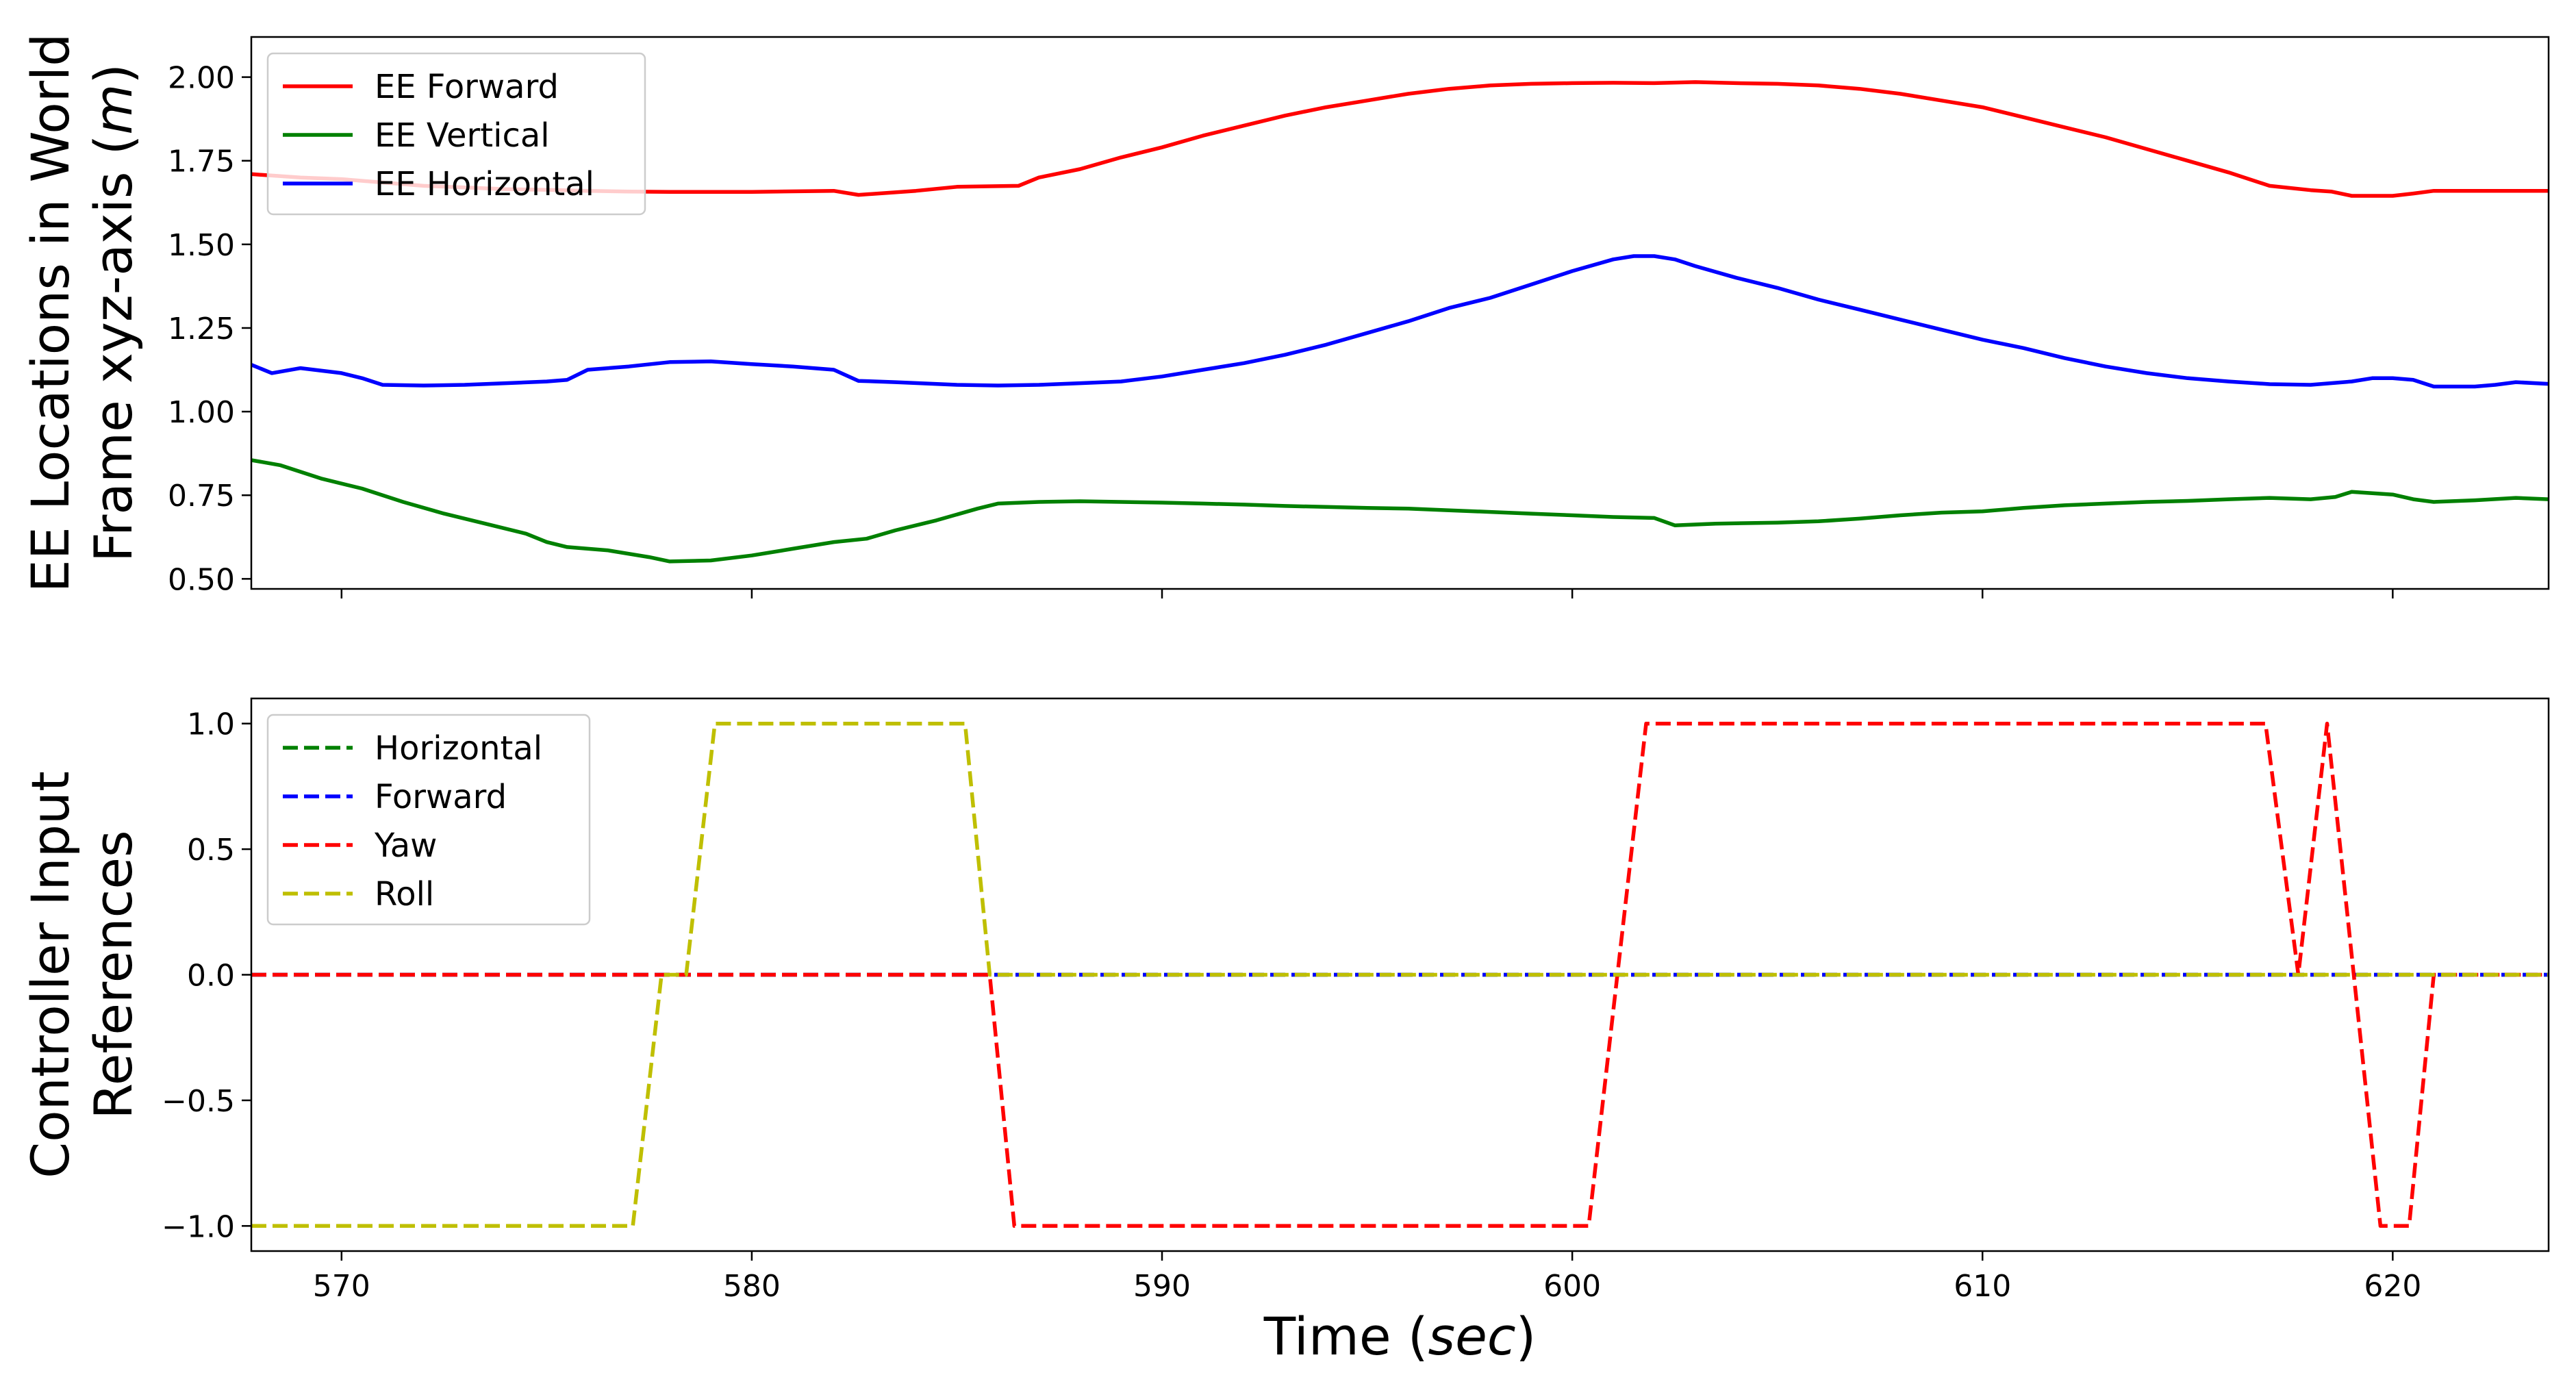 This screenshot has width=2576, height=1375. What do you see at coordinates (114, 974) in the screenshot?
I see `y-axis-label-line2: References` at bounding box center [114, 974].